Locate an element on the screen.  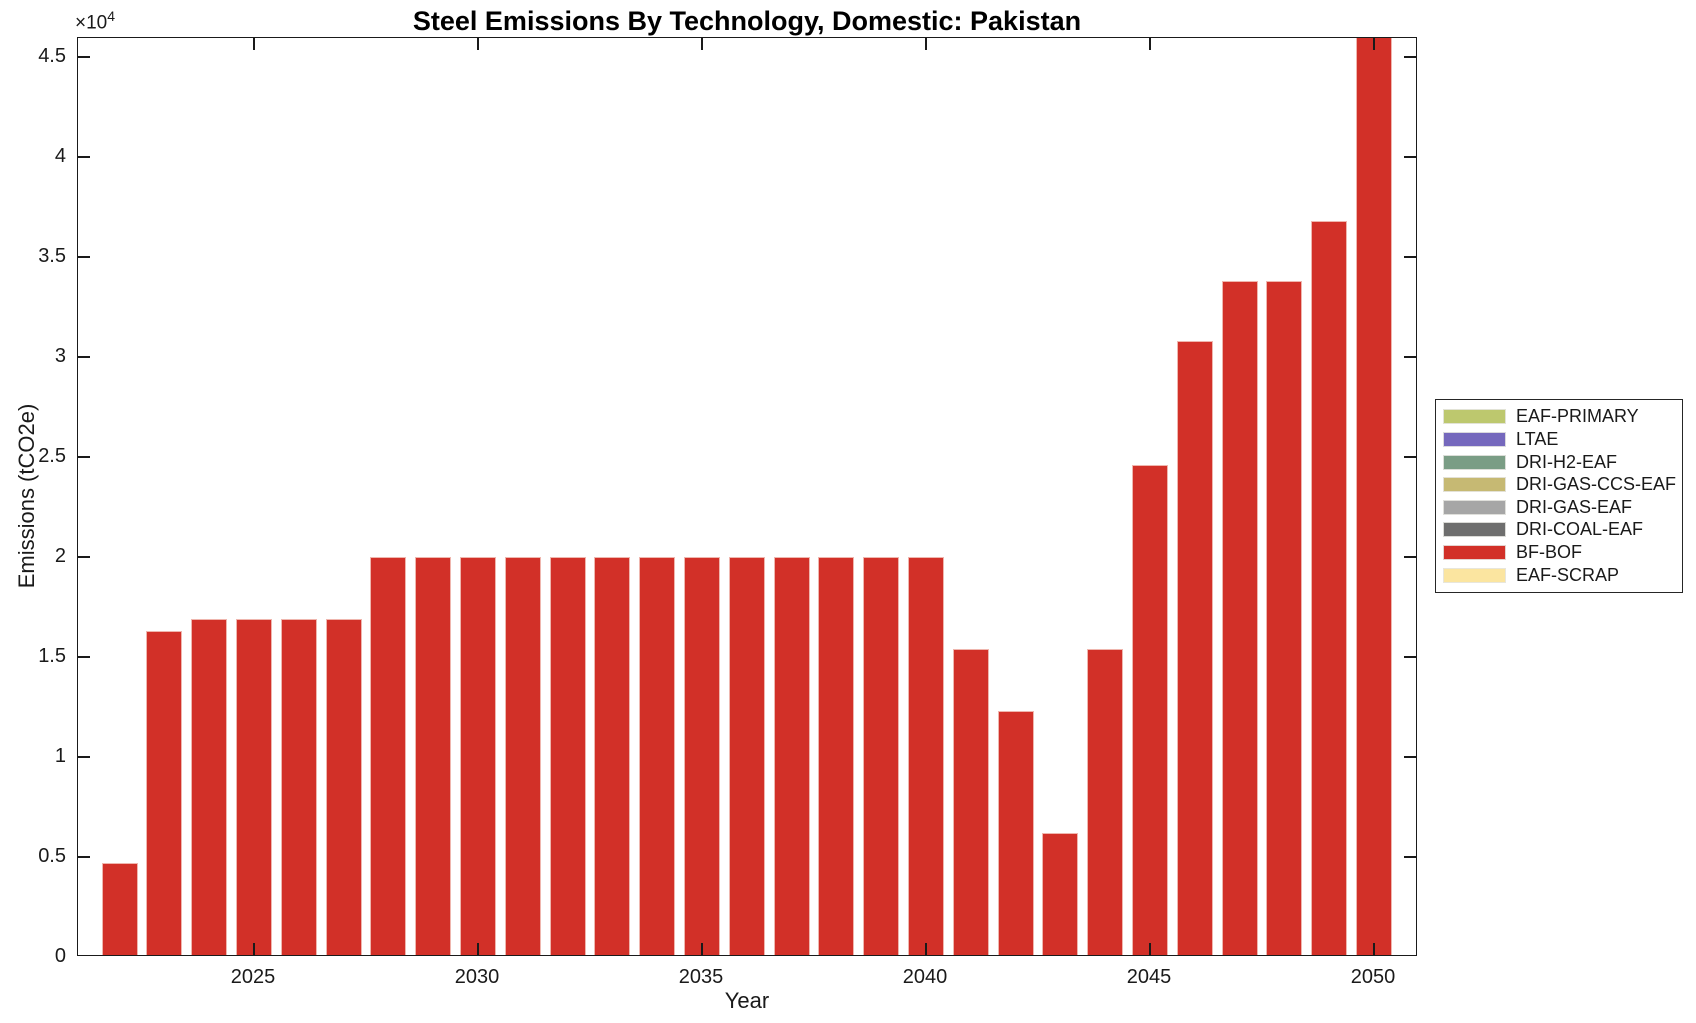
x-tick-label: 2030 is located at coordinates (477, 977).